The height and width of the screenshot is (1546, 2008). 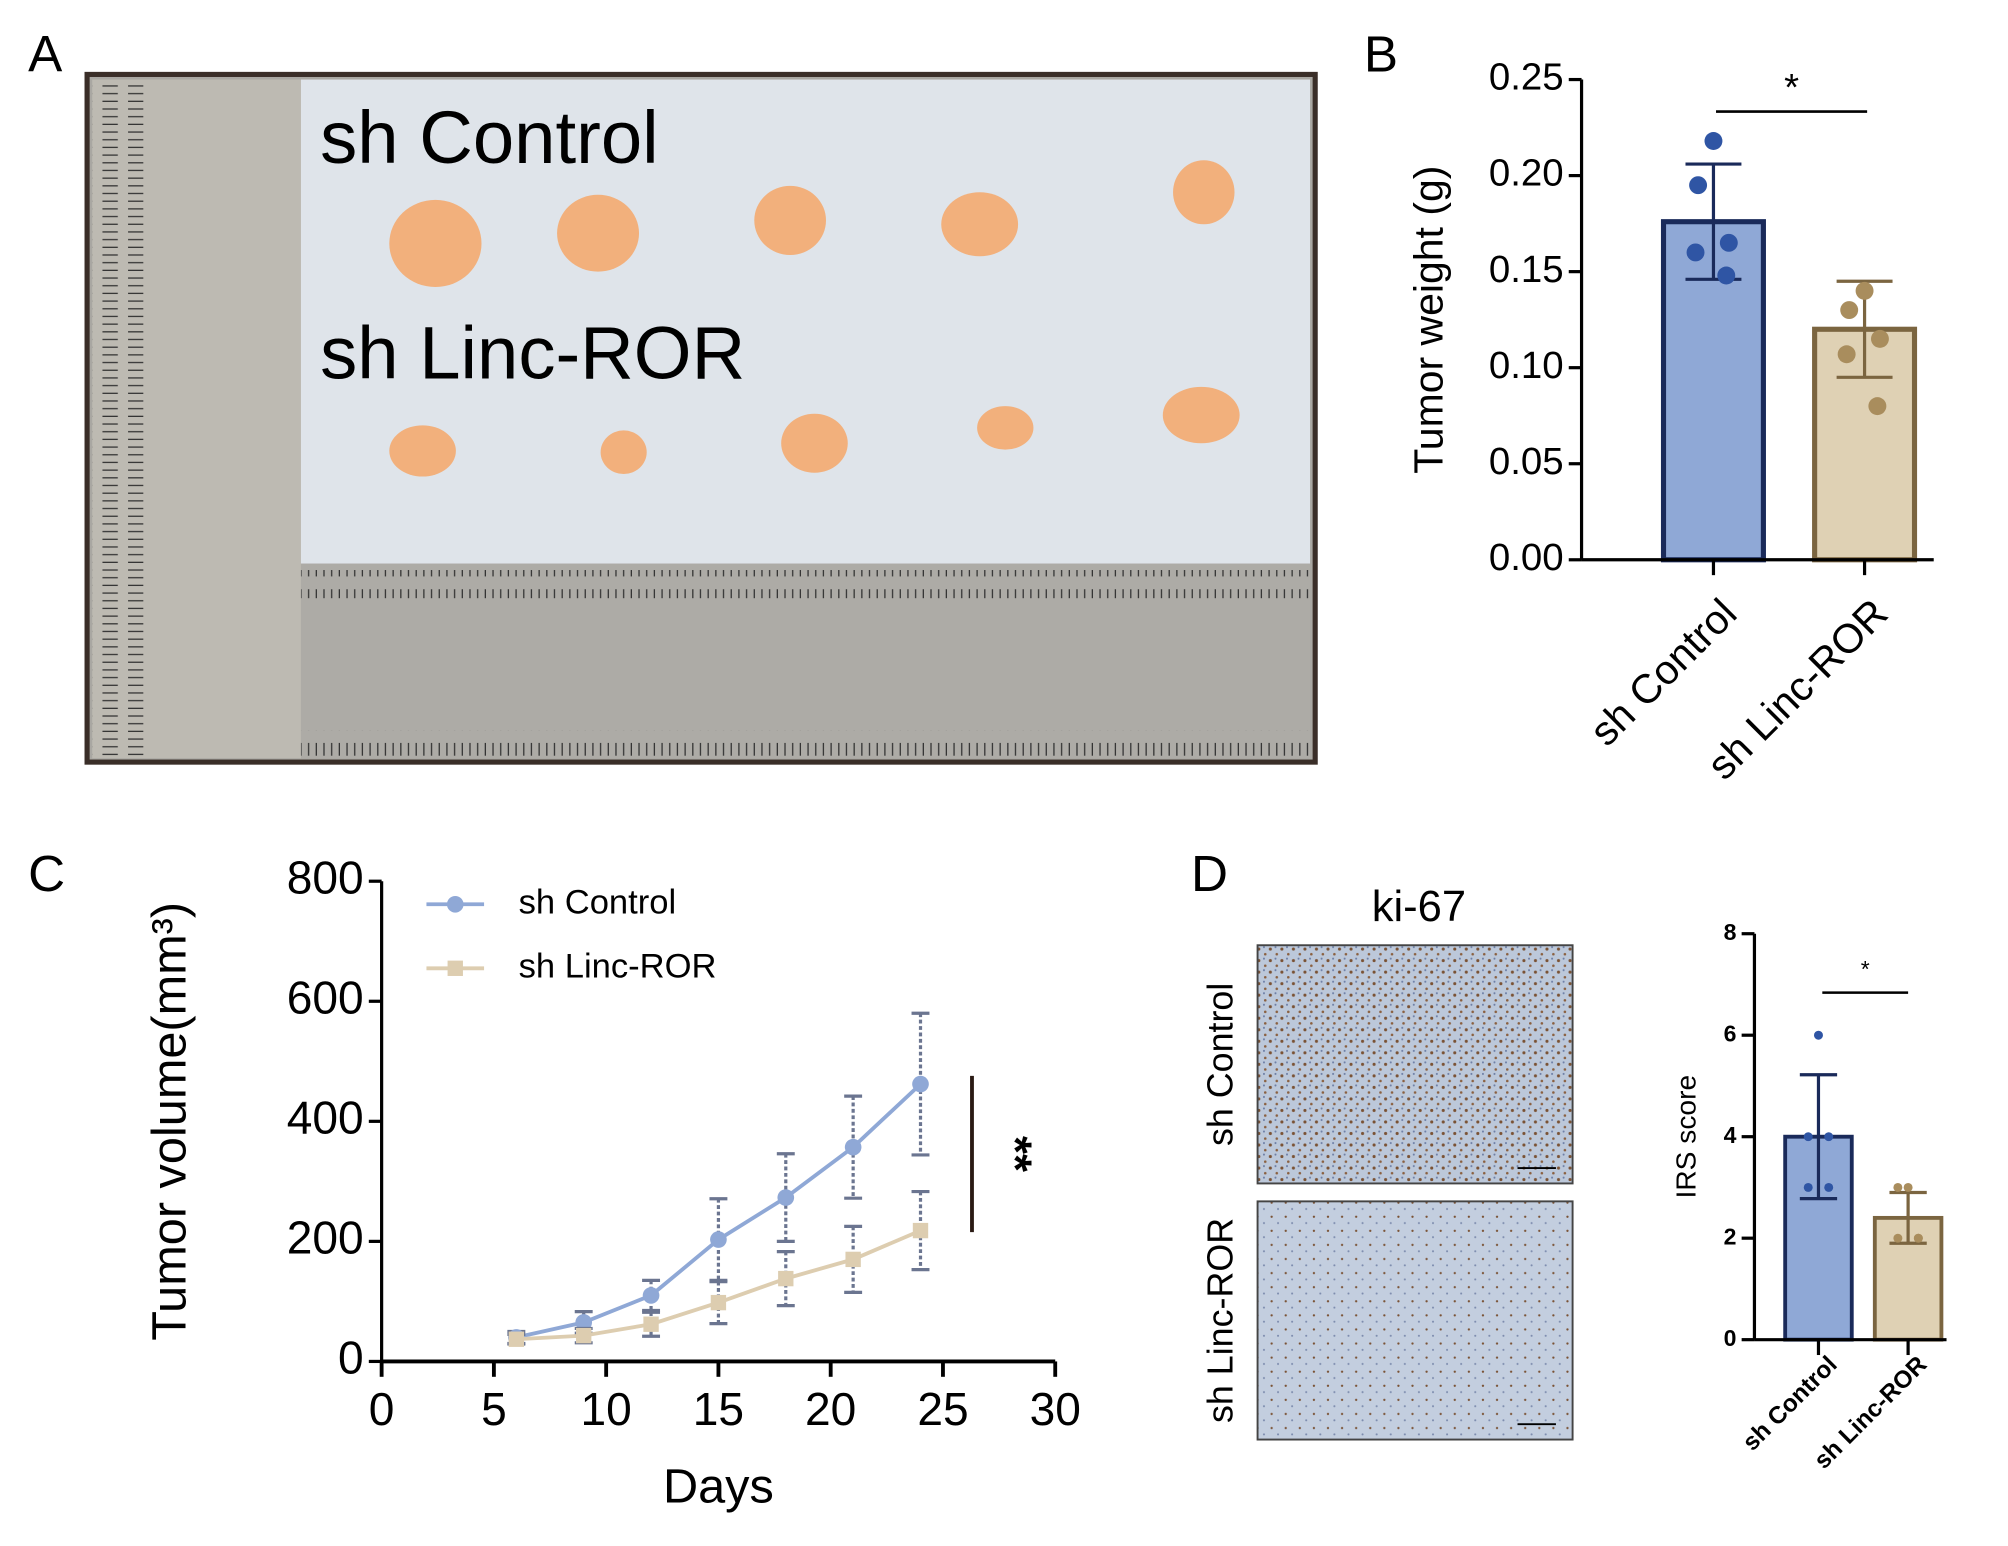 I want to click on y-axis-label: Tumor weight (g), so click(x=1429, y=320).